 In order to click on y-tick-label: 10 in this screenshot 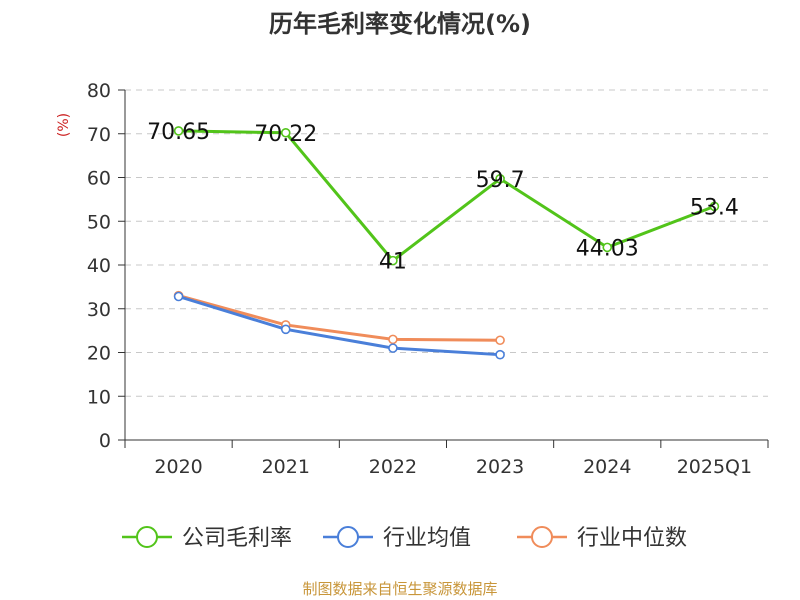, I will do `click(99, 397)`.